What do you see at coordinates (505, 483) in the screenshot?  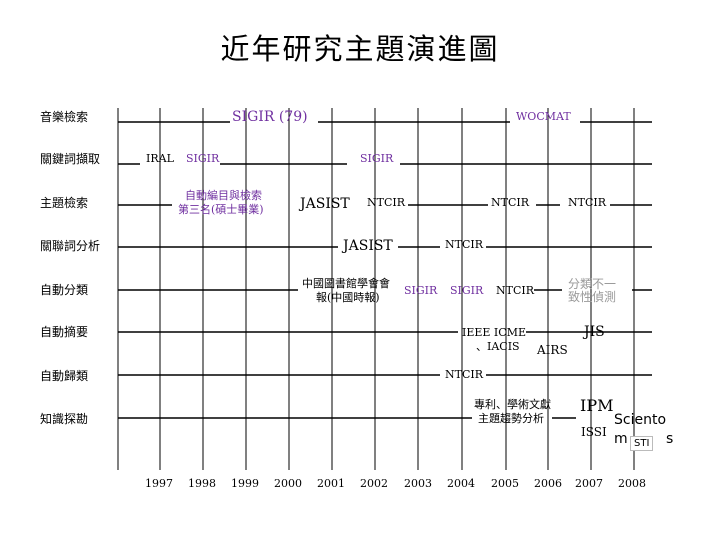 I see `year-label: 2005` at bounding box center [505, 483].